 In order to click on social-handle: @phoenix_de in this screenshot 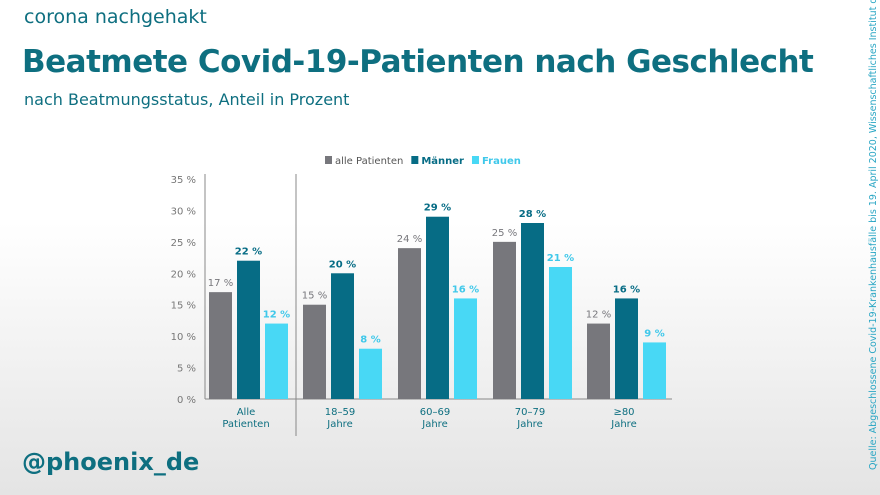, I will do `click(111, 462)`.